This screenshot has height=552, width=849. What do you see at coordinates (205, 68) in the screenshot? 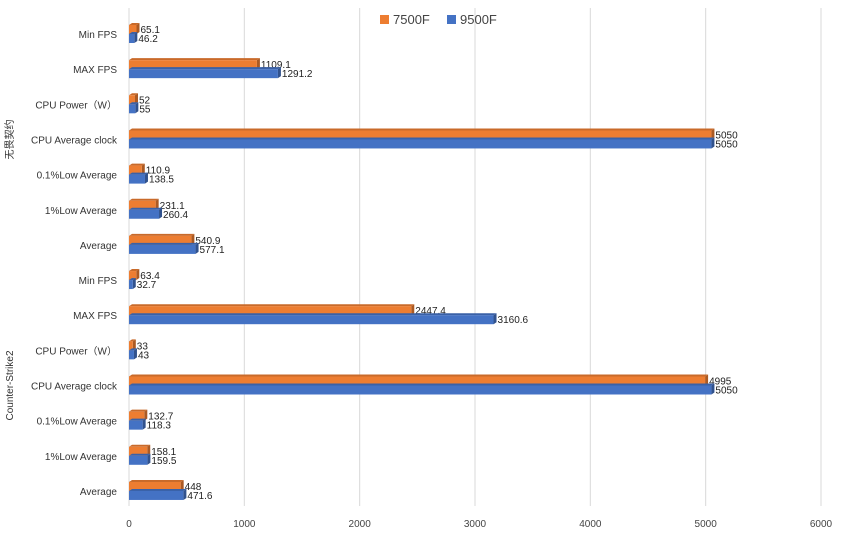
I see `bar-top-9500F-g0-c1` at bounding box center [205, 68].